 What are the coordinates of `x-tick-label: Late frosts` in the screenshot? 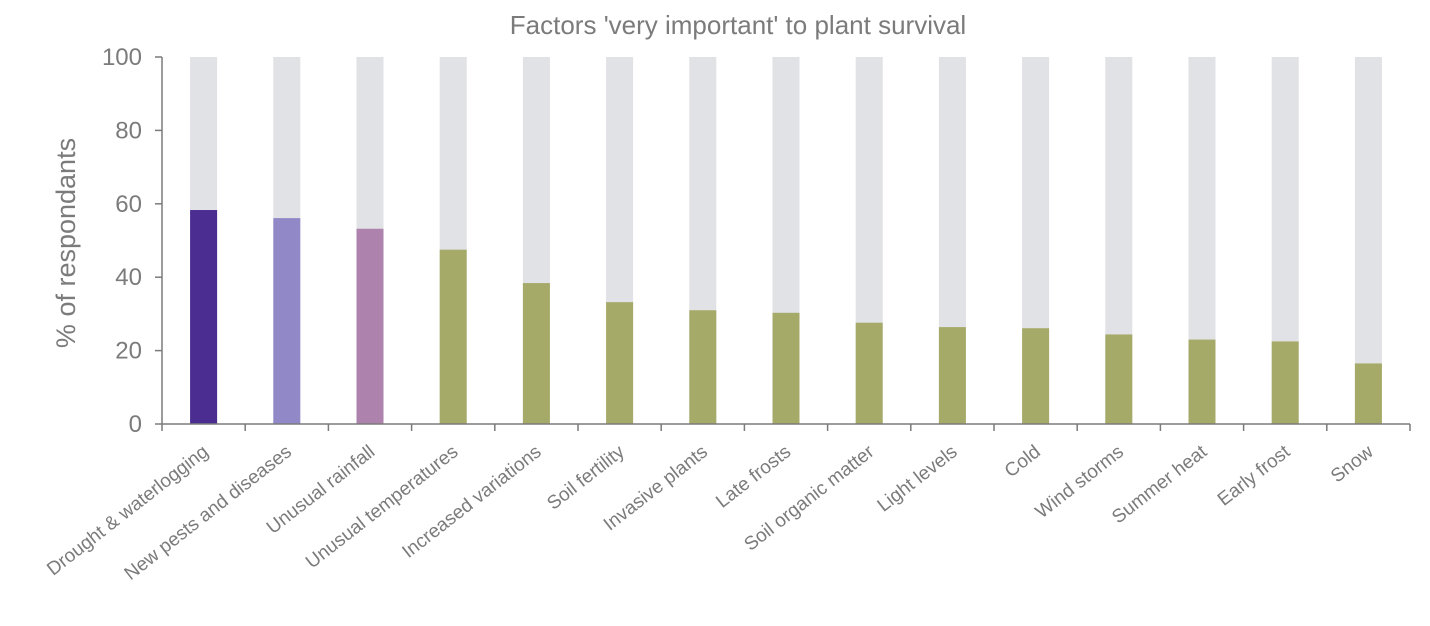 It's located at (753, 476).